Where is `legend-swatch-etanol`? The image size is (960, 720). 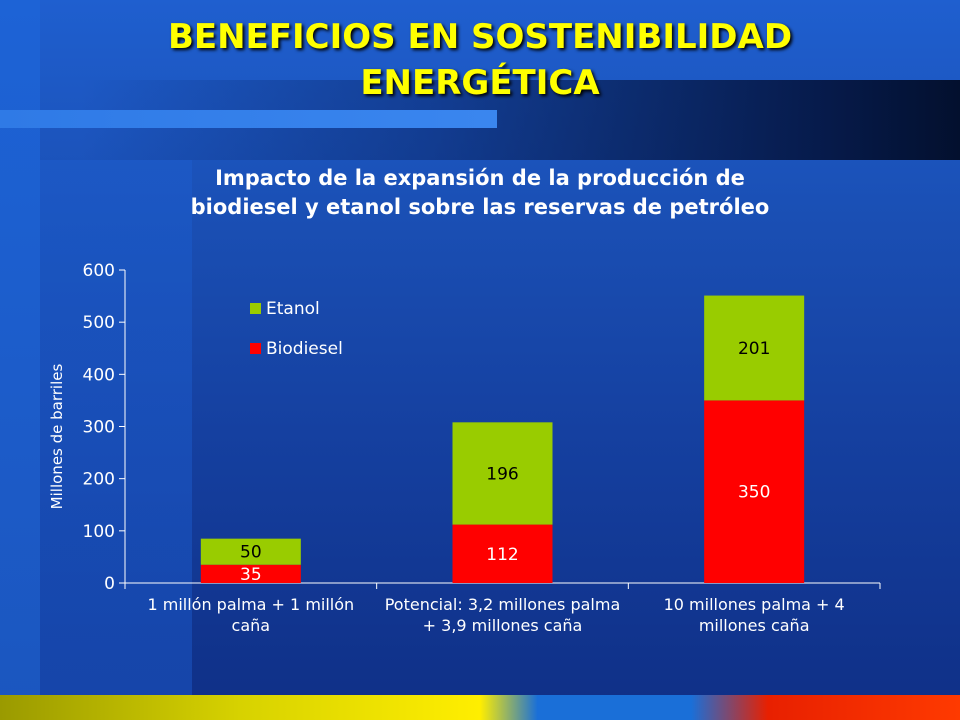
legend-swatch-etanol is located at coordinates (255, 308).